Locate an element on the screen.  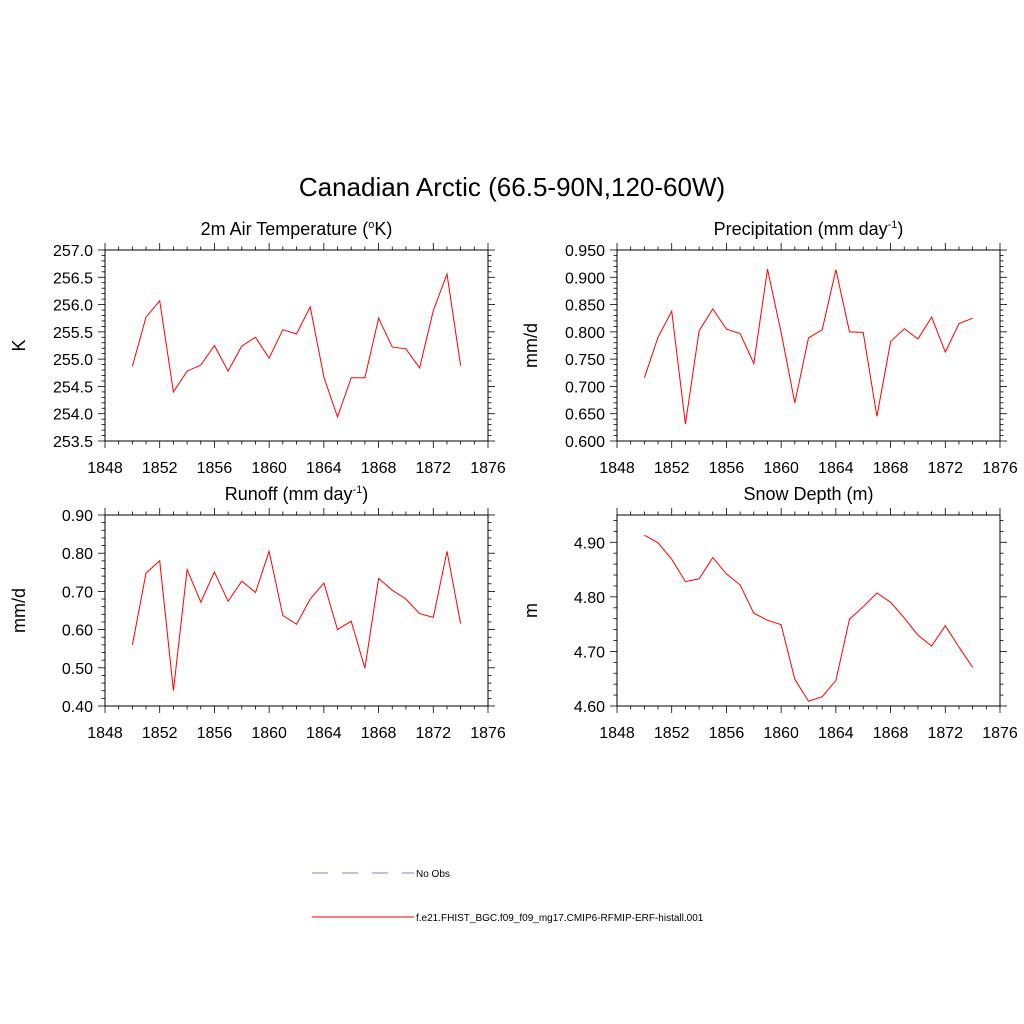
runoff-frame is located at coordinates (296, 610).